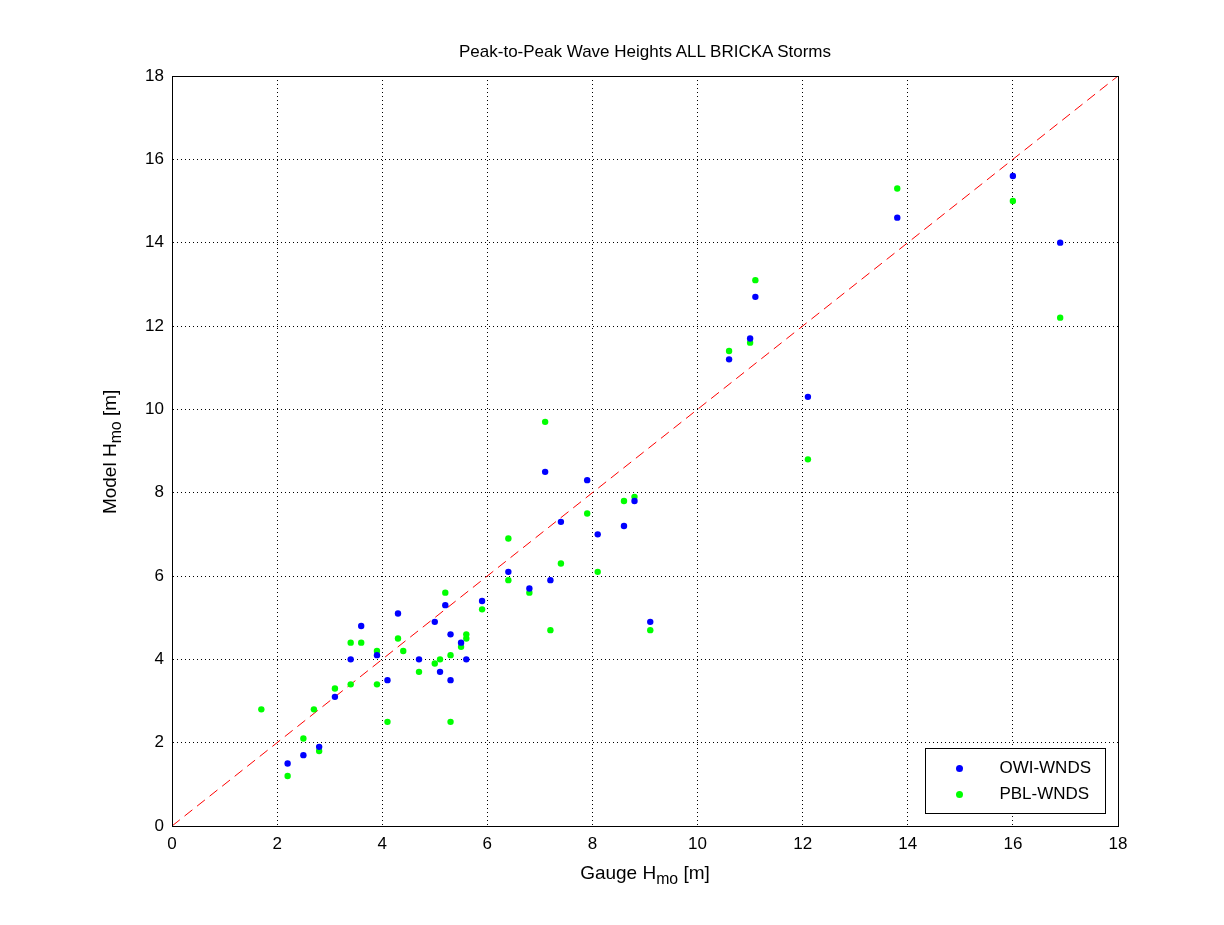 The width and height of the screenshot is (1224, 925). What do you see at coordinates (159, 659) in the screenshot?
I see `y-tick-label: 4` at bounding box center [159, 659].